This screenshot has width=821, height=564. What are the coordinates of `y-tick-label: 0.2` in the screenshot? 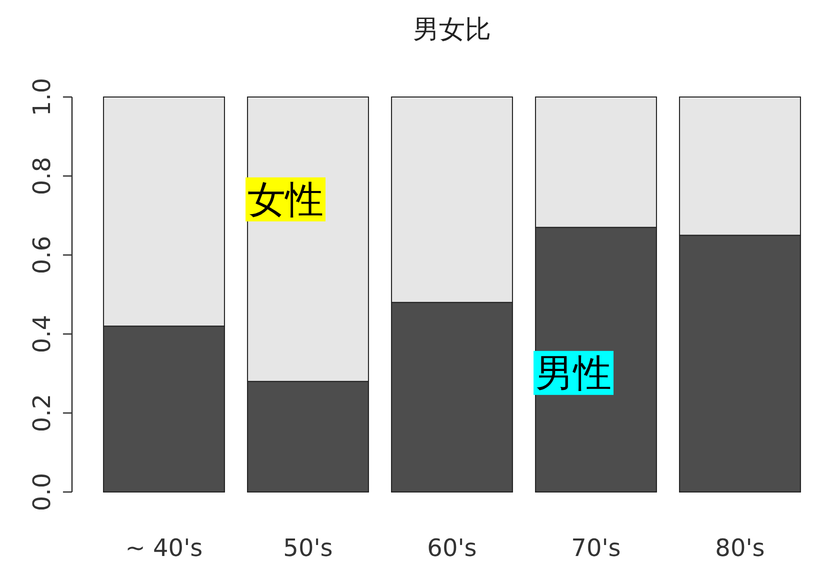 It's located at (42, 413).